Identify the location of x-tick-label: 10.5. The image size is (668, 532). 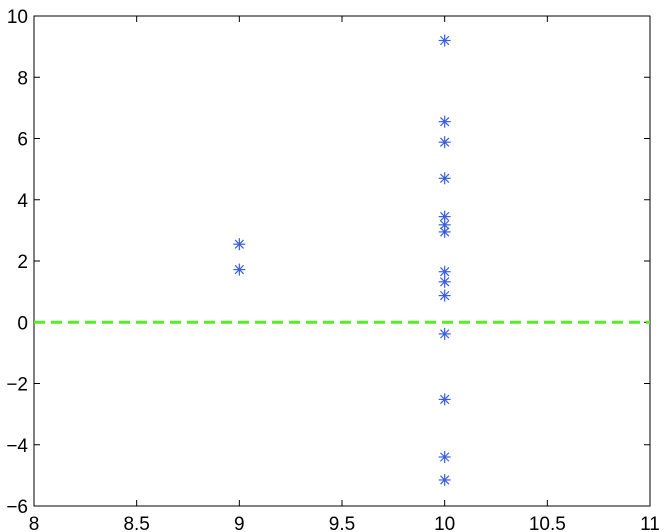
(547, 523).